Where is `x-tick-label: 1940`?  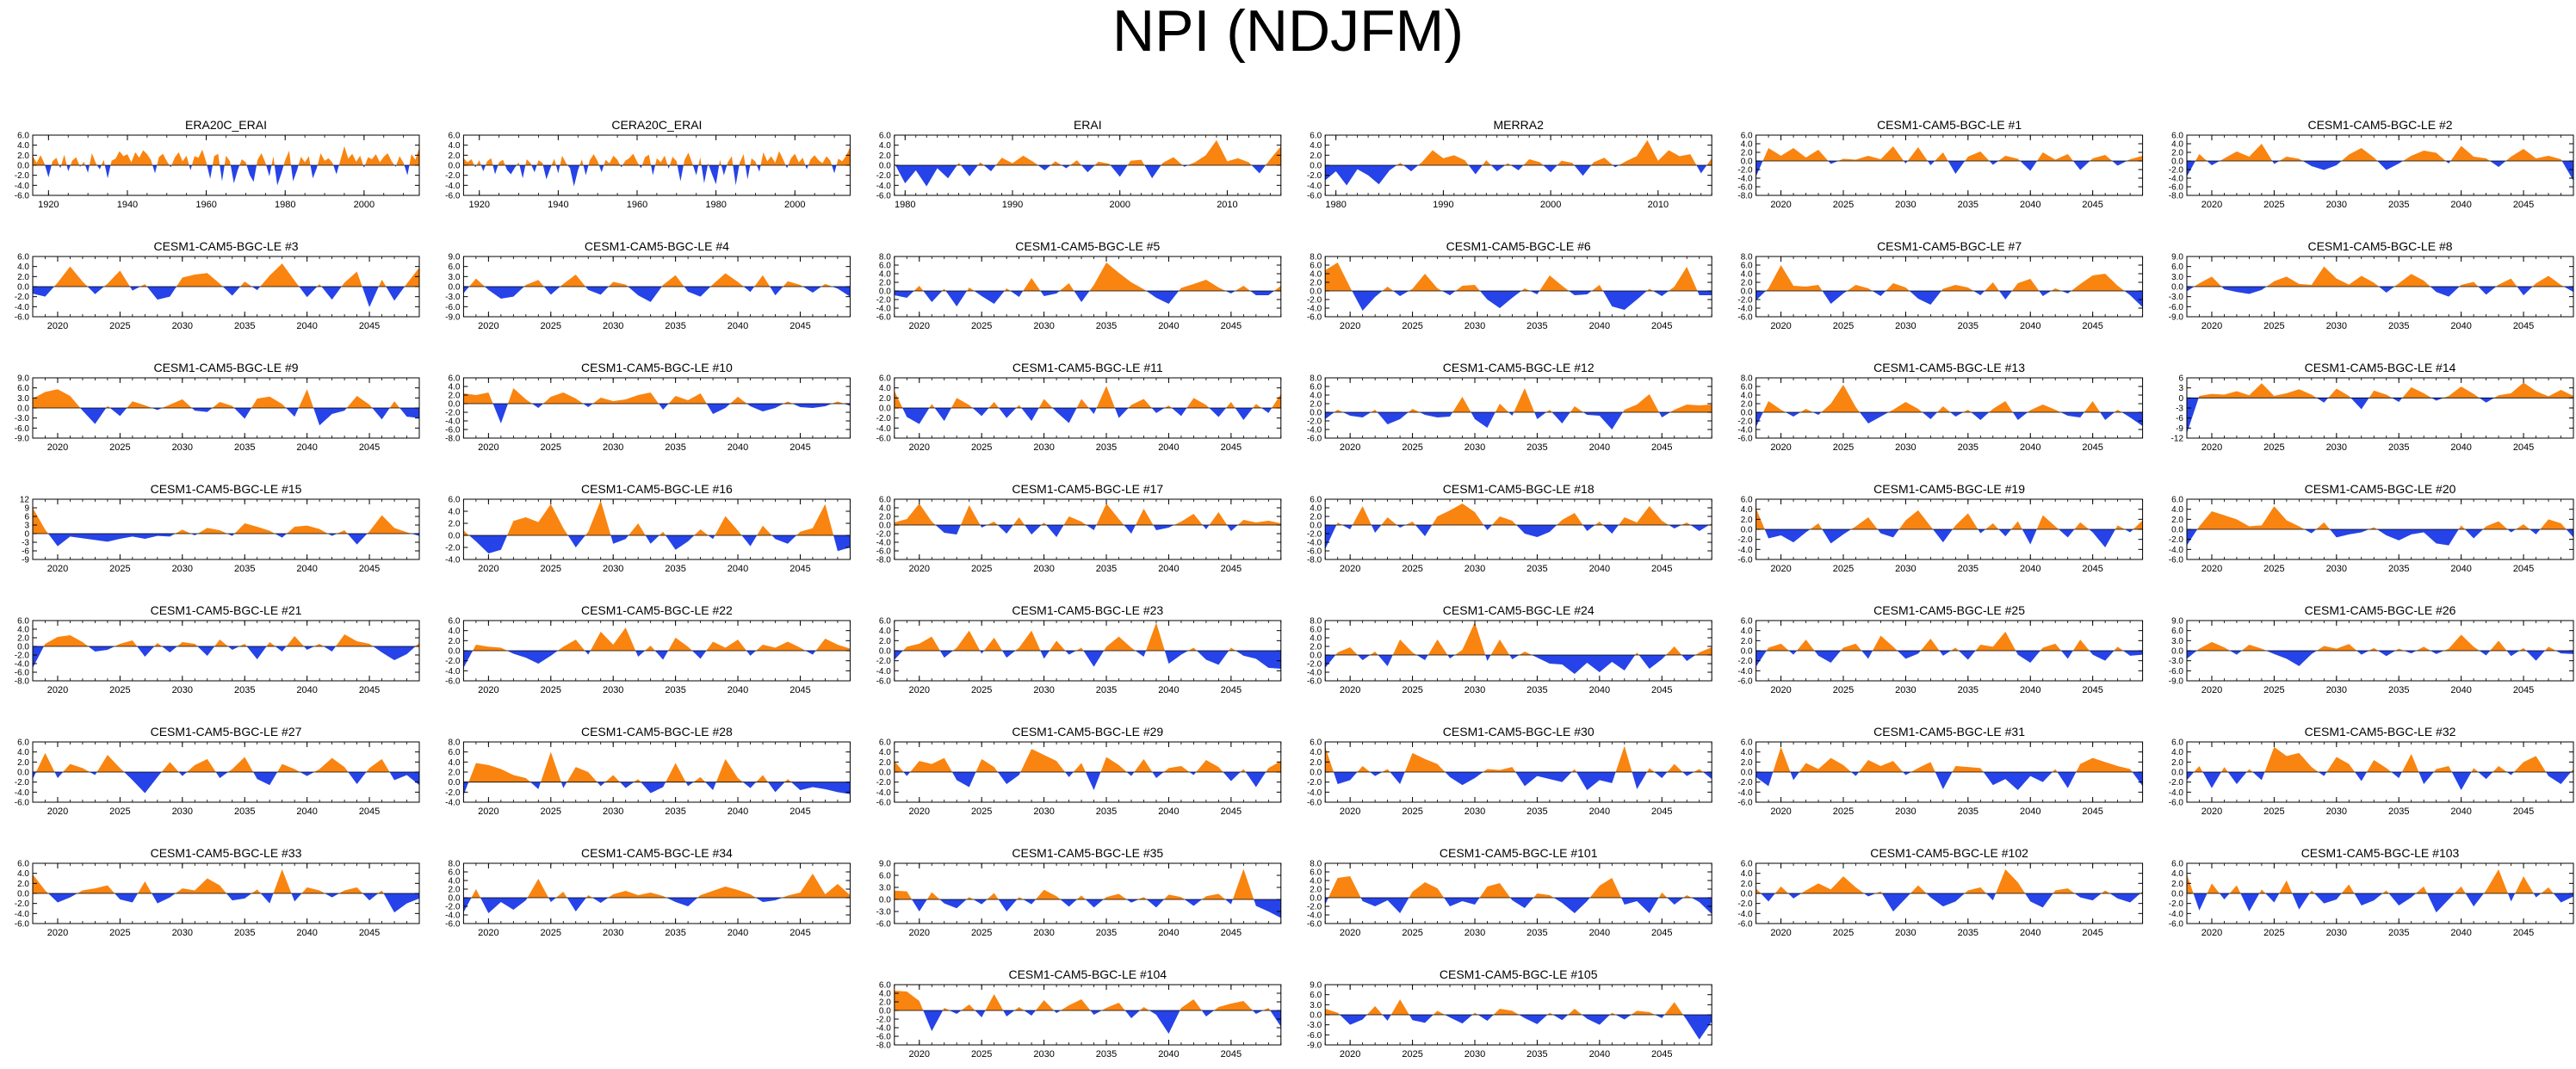
x-tick-label: 1940 is located at coordinates (127, 205).